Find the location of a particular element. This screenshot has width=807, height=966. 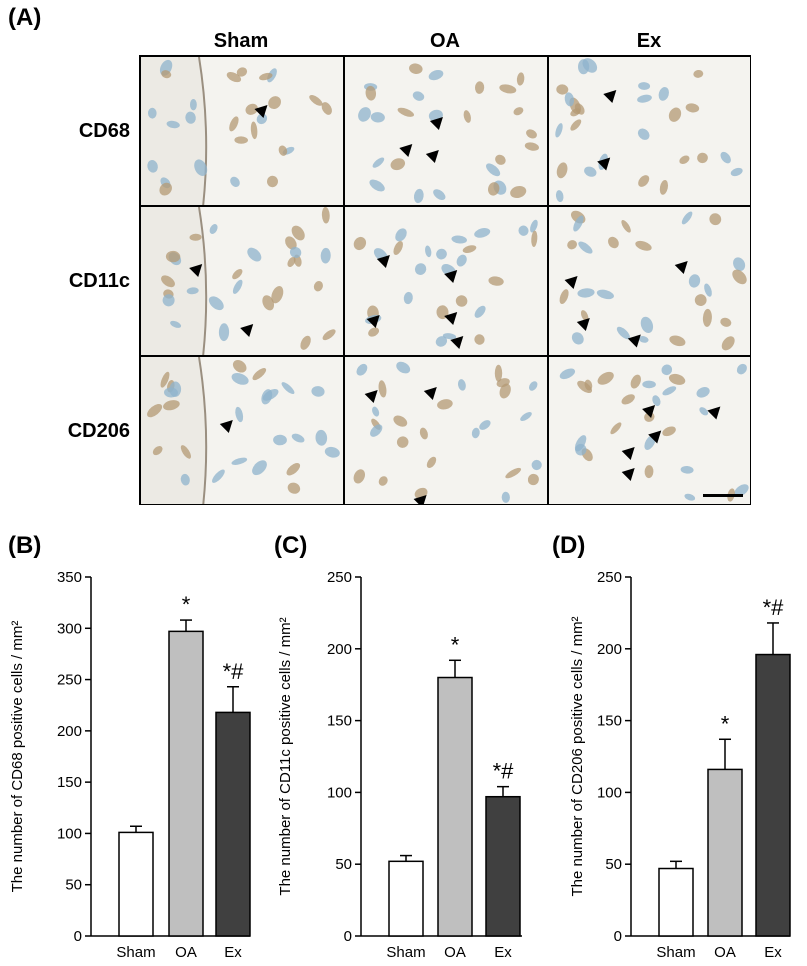

cd206-significance-marker: *# is located at coordinates (774, 607).